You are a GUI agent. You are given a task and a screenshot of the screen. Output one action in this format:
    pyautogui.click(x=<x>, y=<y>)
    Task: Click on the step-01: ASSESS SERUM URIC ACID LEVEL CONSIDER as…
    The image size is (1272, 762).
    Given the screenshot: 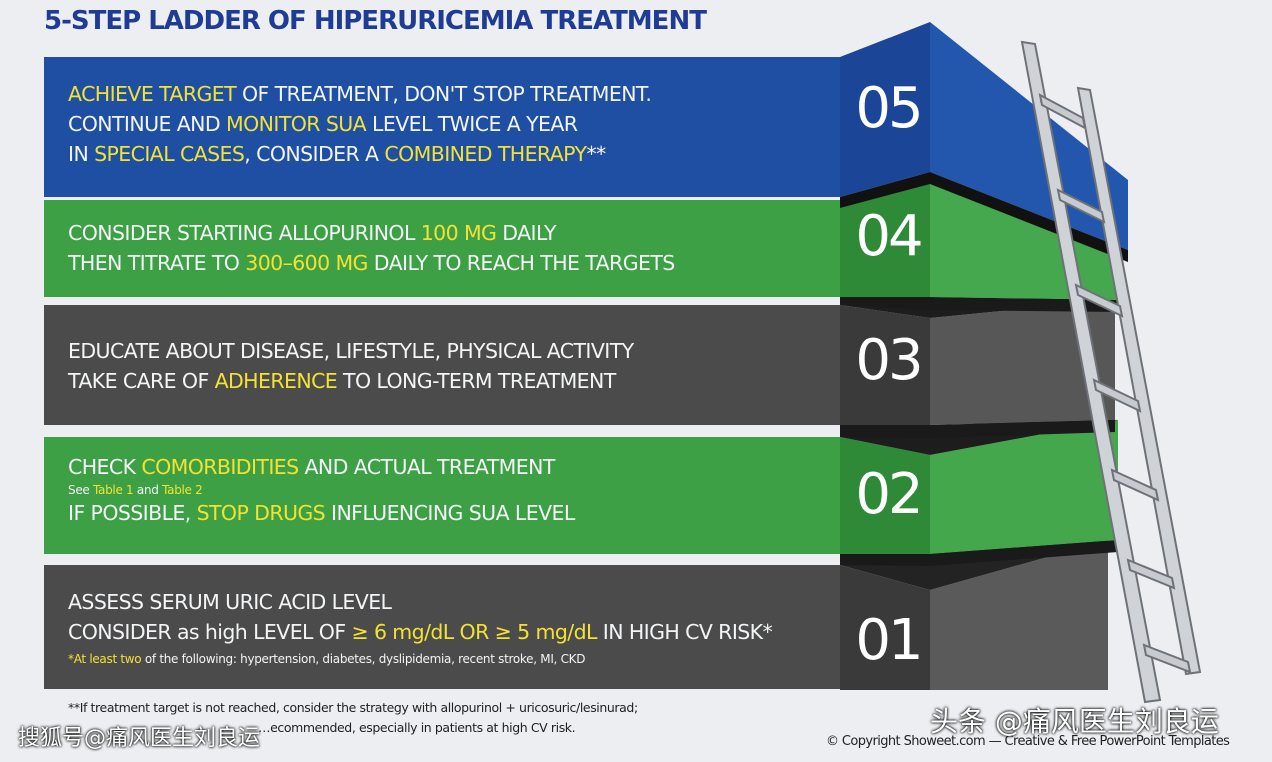 What is the action you would take?
    pyautogui.click(x=442, y=627)
    